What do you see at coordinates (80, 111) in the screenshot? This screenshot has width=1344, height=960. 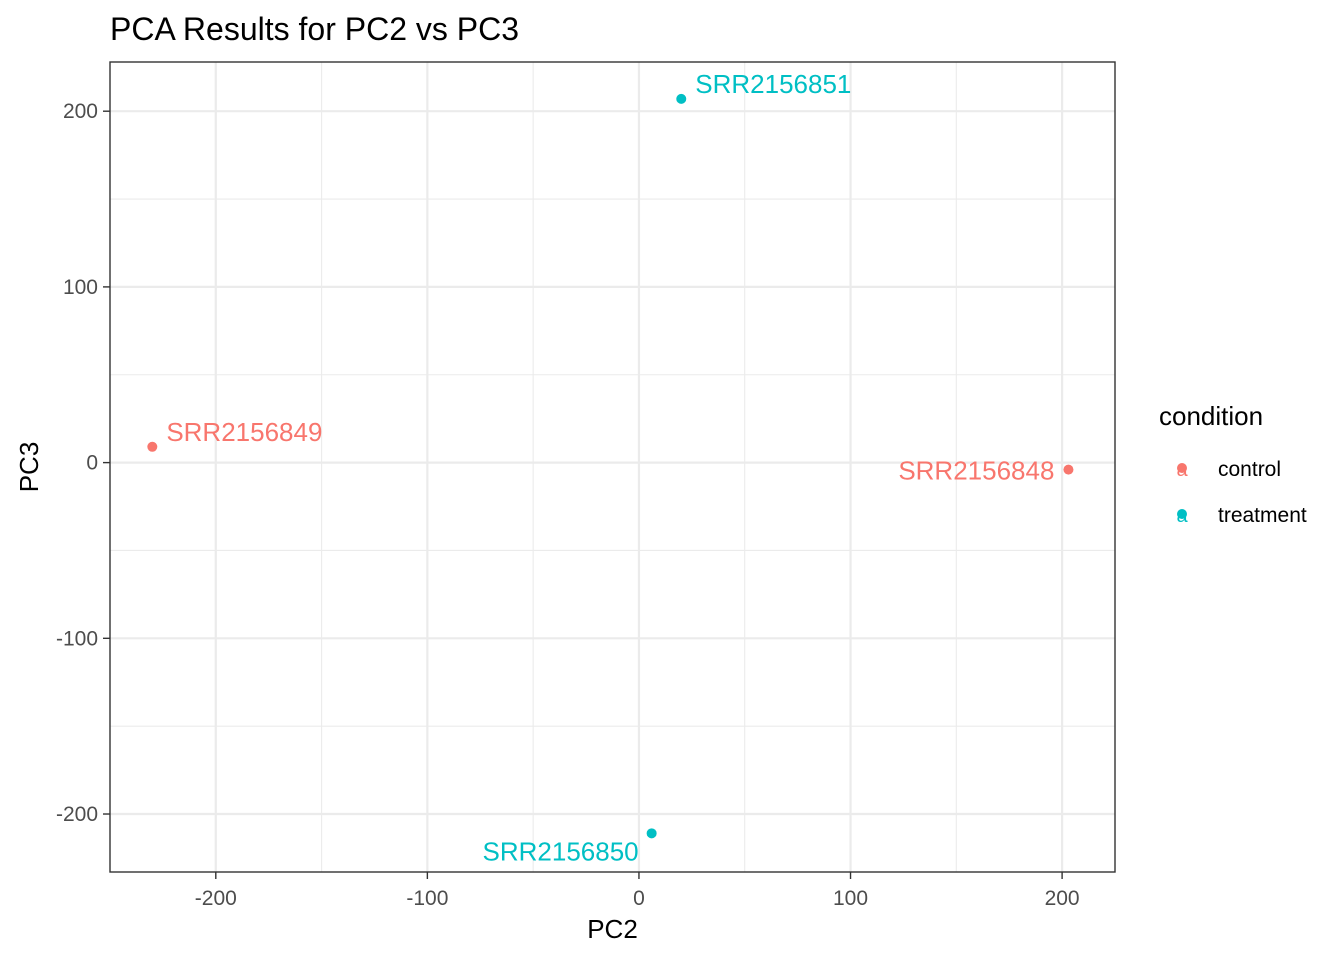 I see `y-tick-label: 200` at bounding box center [80, 111].